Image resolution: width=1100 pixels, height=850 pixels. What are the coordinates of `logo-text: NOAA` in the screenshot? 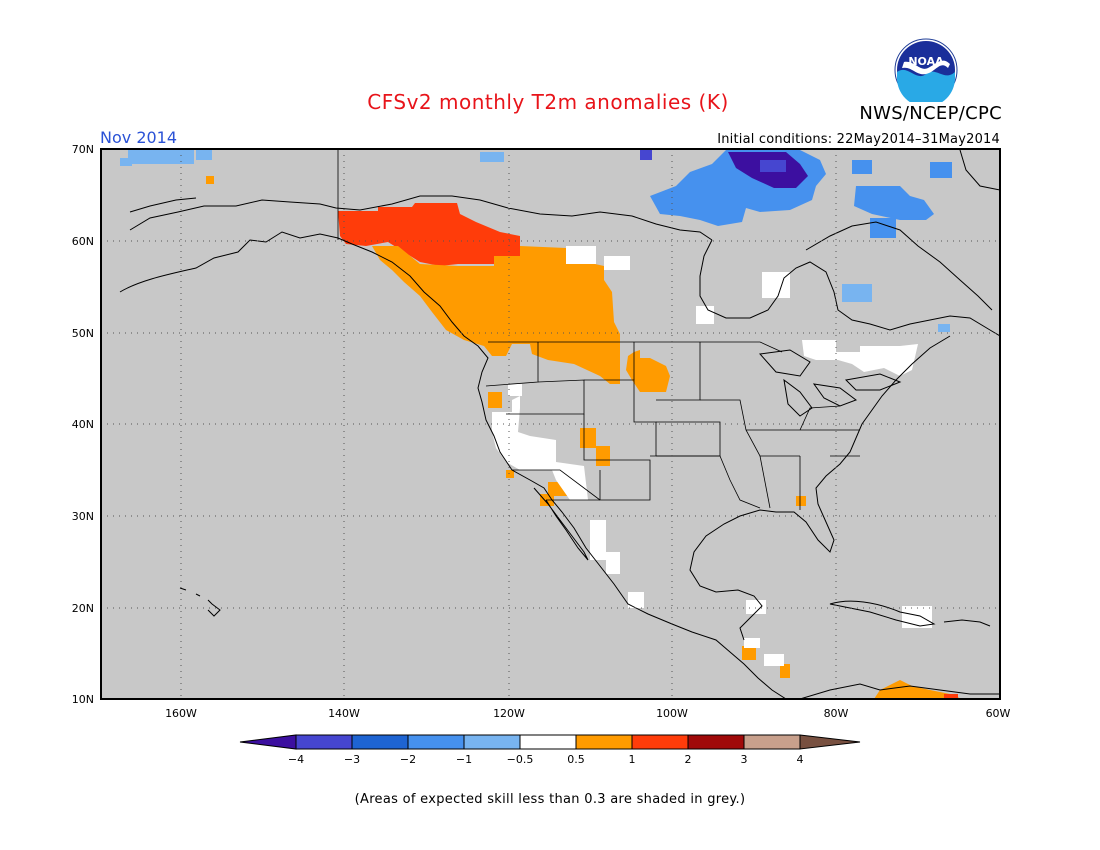 It's located at (926, 61).